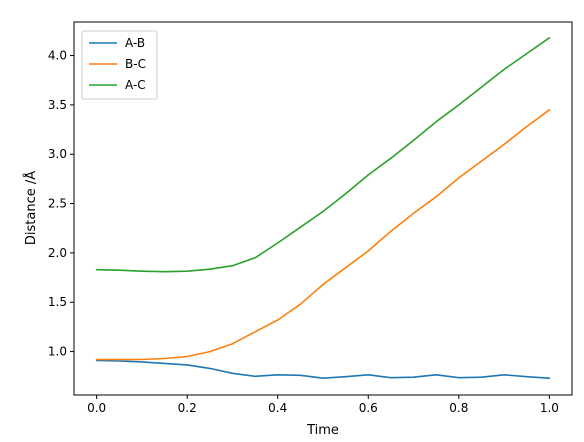 The height and width of the screenshot is (442, 584). I want to click on x-tick-label: 0.0, so click(96, 408).